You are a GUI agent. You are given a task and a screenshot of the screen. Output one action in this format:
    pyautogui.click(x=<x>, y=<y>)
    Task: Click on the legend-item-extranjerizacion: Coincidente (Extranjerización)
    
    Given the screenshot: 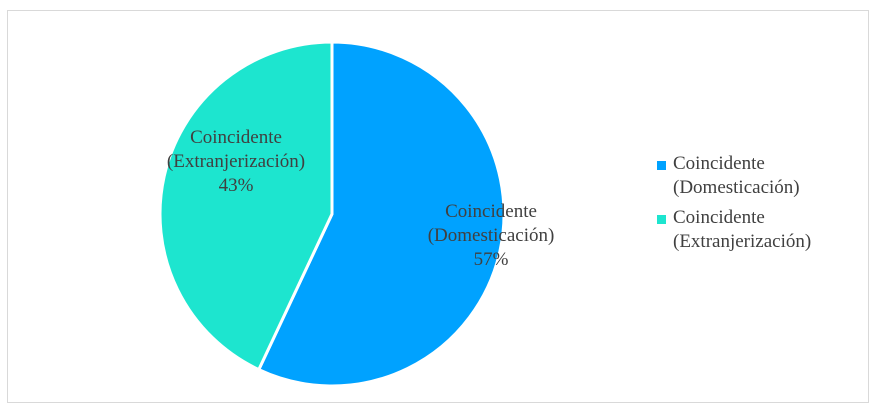 What is the action you would take?
    pyautogui.click(x=762, y=230)
    